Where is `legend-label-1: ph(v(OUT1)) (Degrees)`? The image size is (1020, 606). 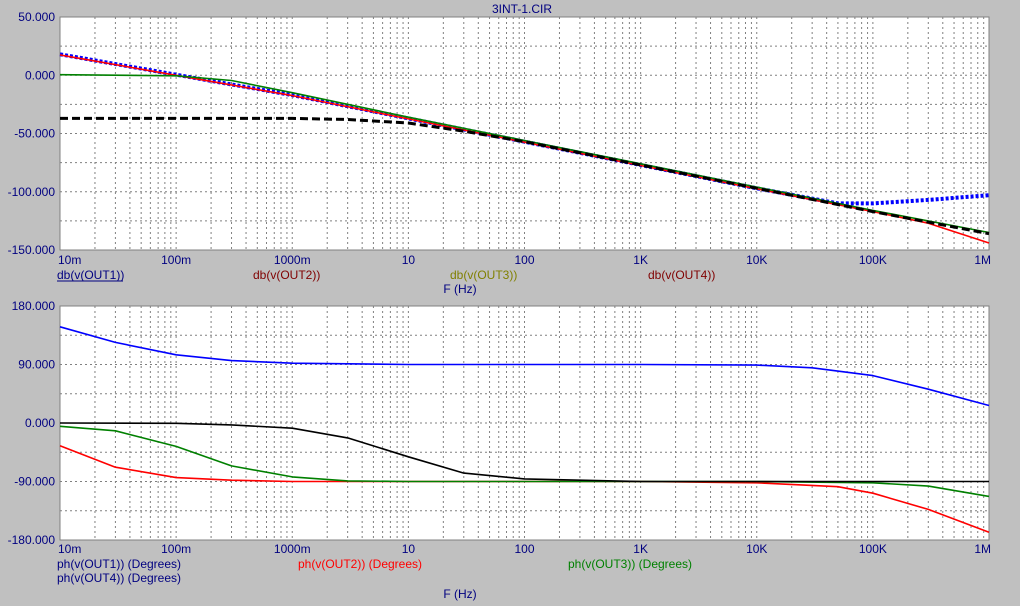
legend-label-1: ph(v(OUT1)) (Degrees) is located at coordinates (119, 564).